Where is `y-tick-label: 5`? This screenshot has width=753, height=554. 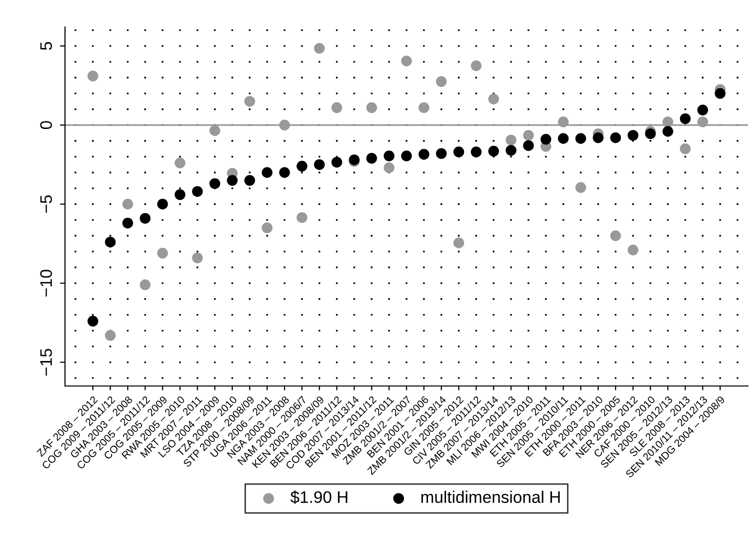 y-tick-label: 5 is located at coordinates (46, 46).